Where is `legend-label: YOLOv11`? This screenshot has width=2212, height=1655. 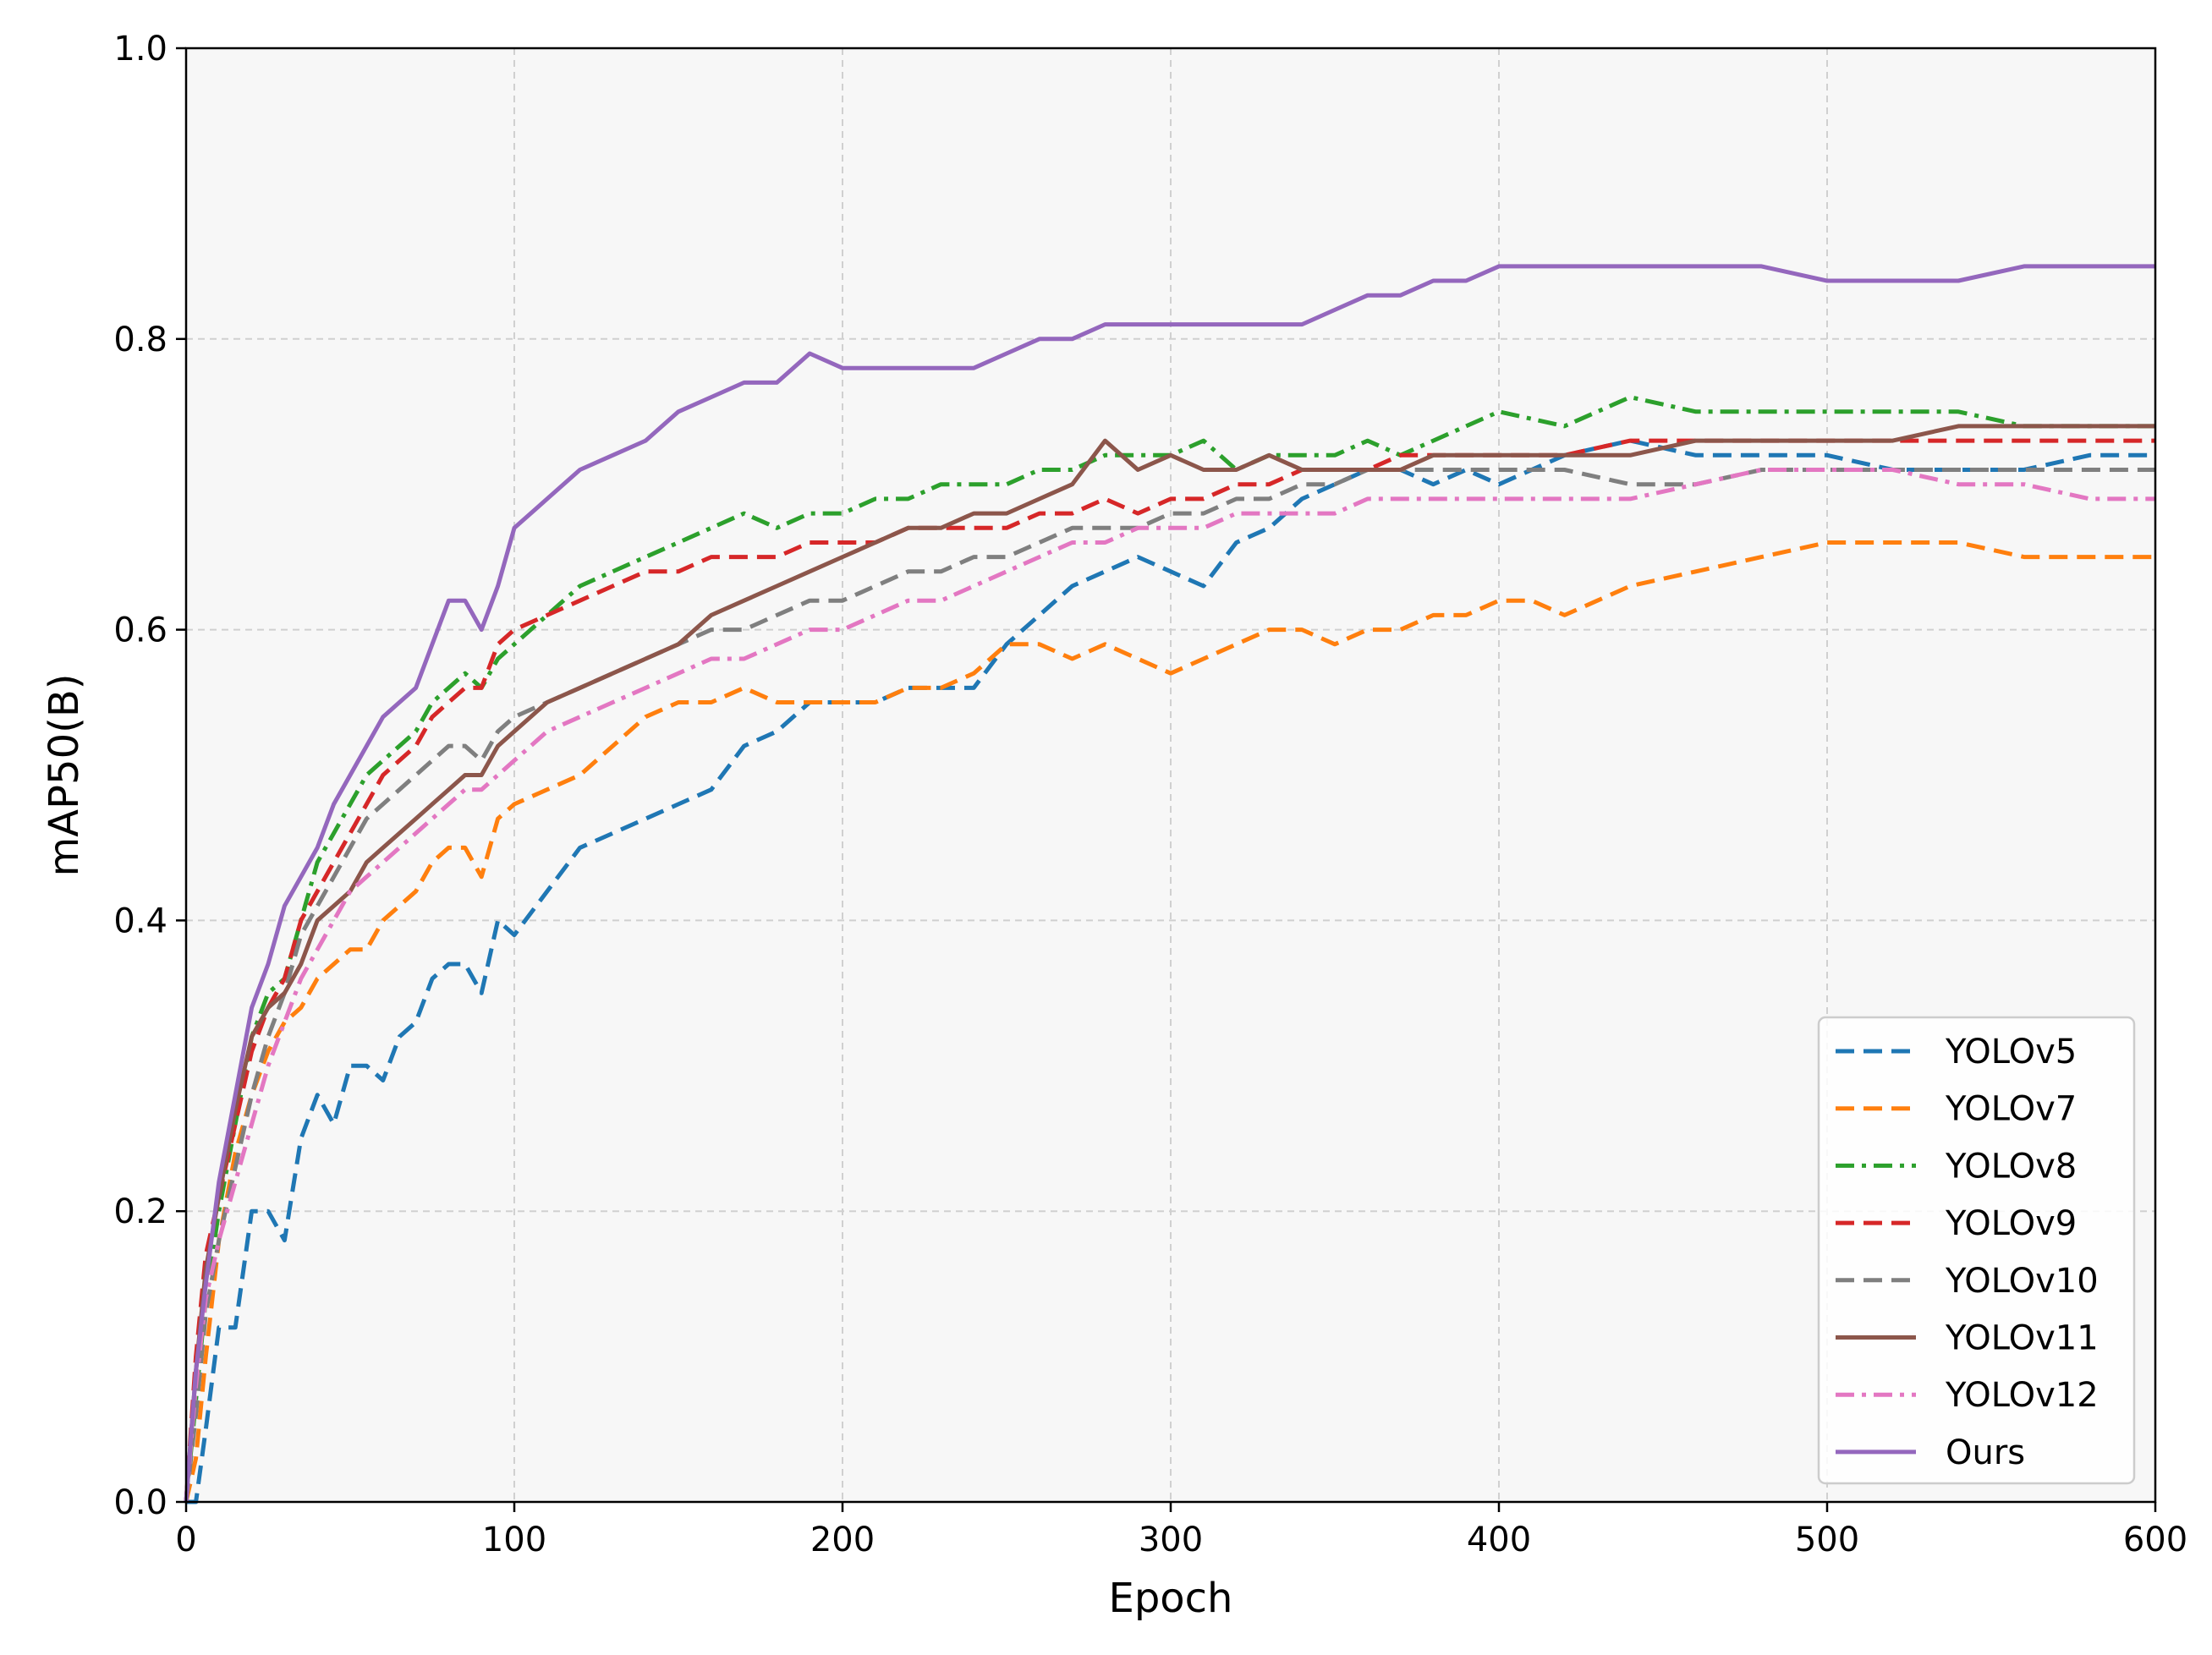
legend-label: YOLOv11 is located at coordinates (2022, 1338).